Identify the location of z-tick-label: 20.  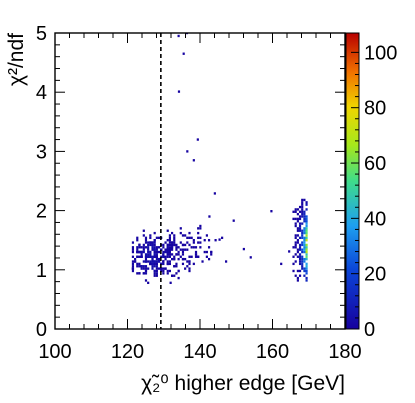
(375, 275).